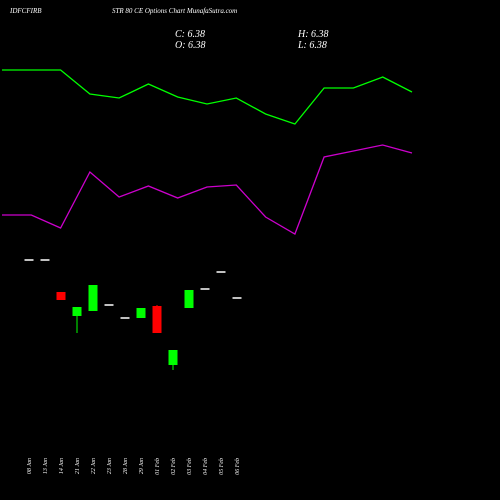  Describe the element at coordinates (142, 466) in the screenshot. I see `x-tick-label: 29 Jan` at that location.